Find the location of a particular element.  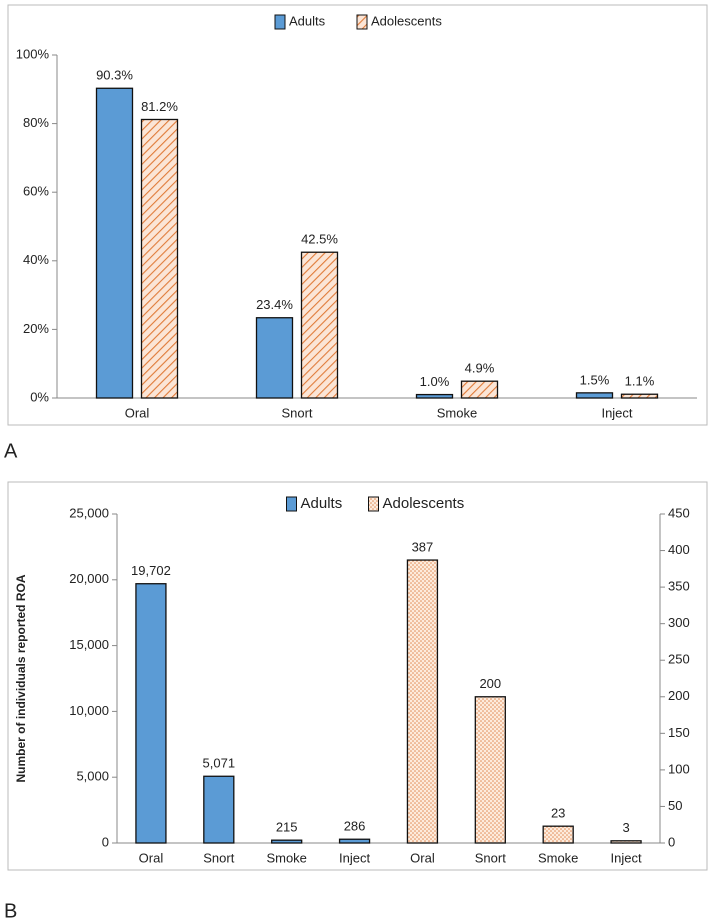

data-label: 1.0% is located at coordinates (435, 381).